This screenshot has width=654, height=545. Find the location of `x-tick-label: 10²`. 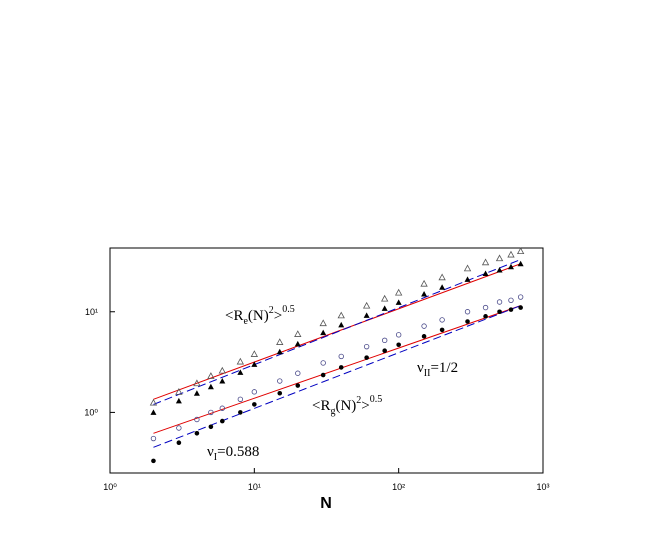

x-tick-label: 10² is located at coordinates (398, 487).